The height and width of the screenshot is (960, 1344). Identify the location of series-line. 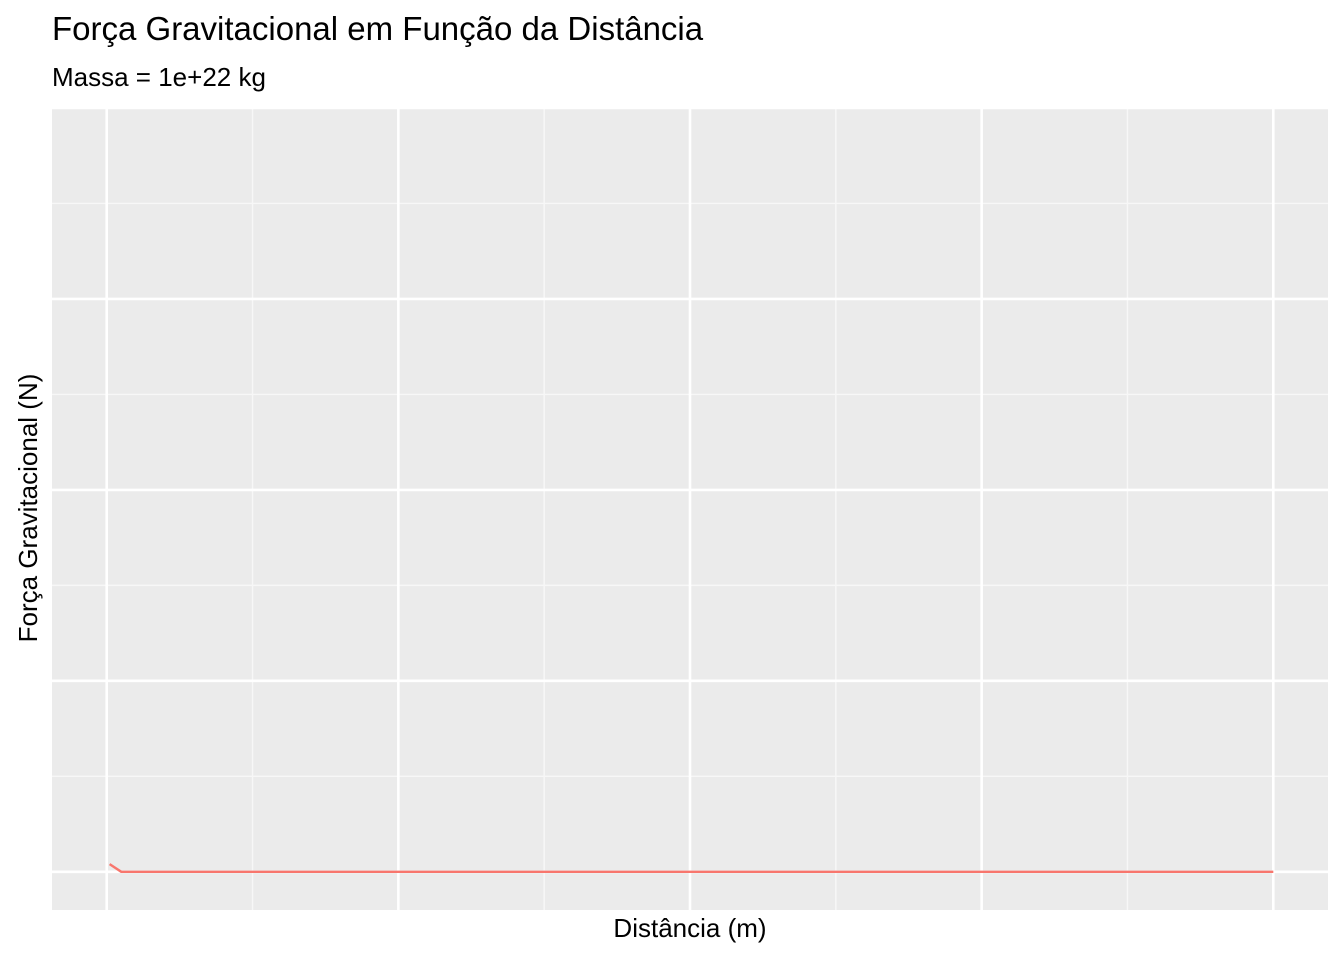
(691, 868).